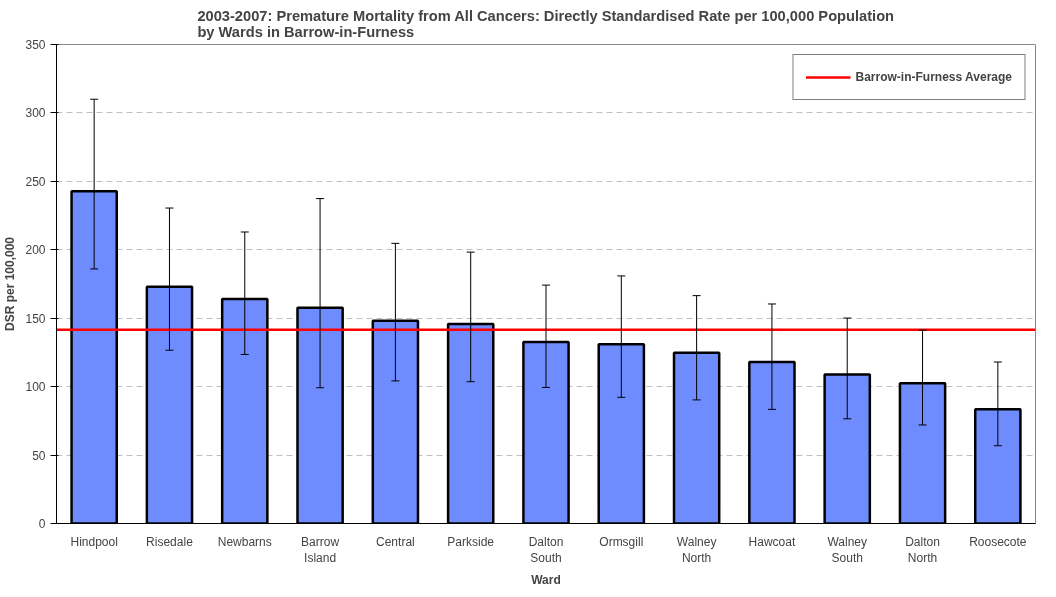  What do you see at coordinates (170, 541) in the screenshot?
I see `x-tick-label: Risedale` at bounding box center [170, 541].